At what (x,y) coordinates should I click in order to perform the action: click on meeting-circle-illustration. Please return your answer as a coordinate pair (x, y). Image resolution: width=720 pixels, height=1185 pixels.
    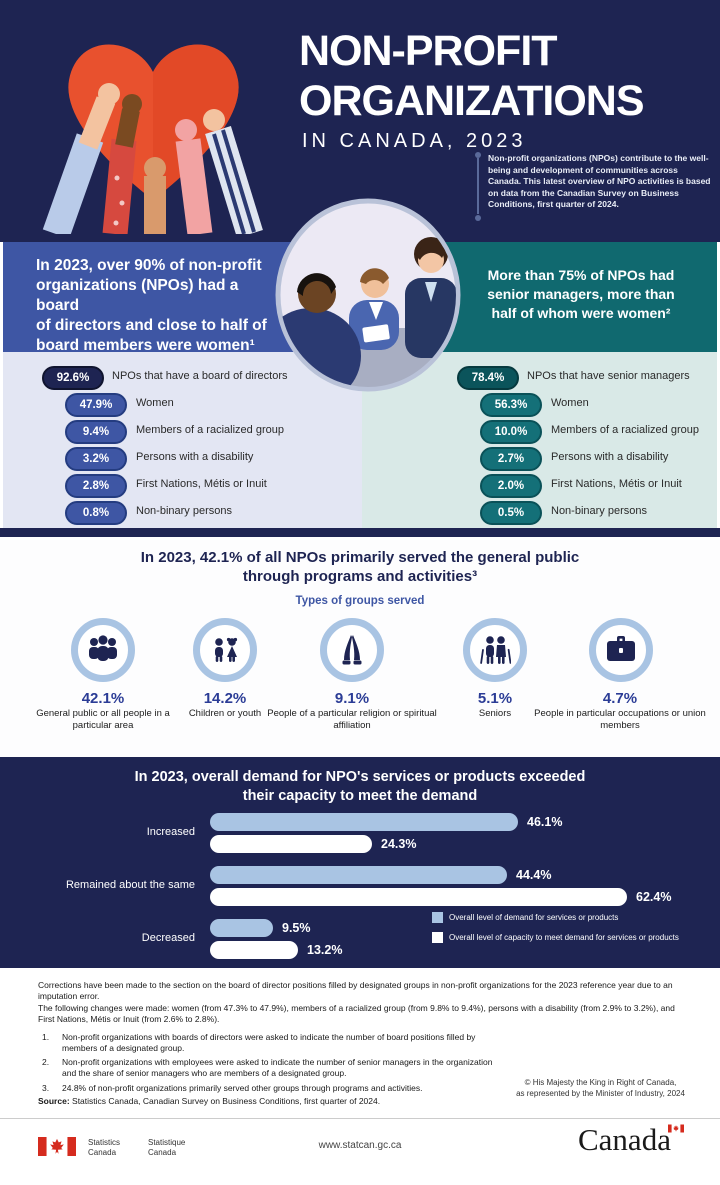
    Looking at the image, I should click on (368, 295).